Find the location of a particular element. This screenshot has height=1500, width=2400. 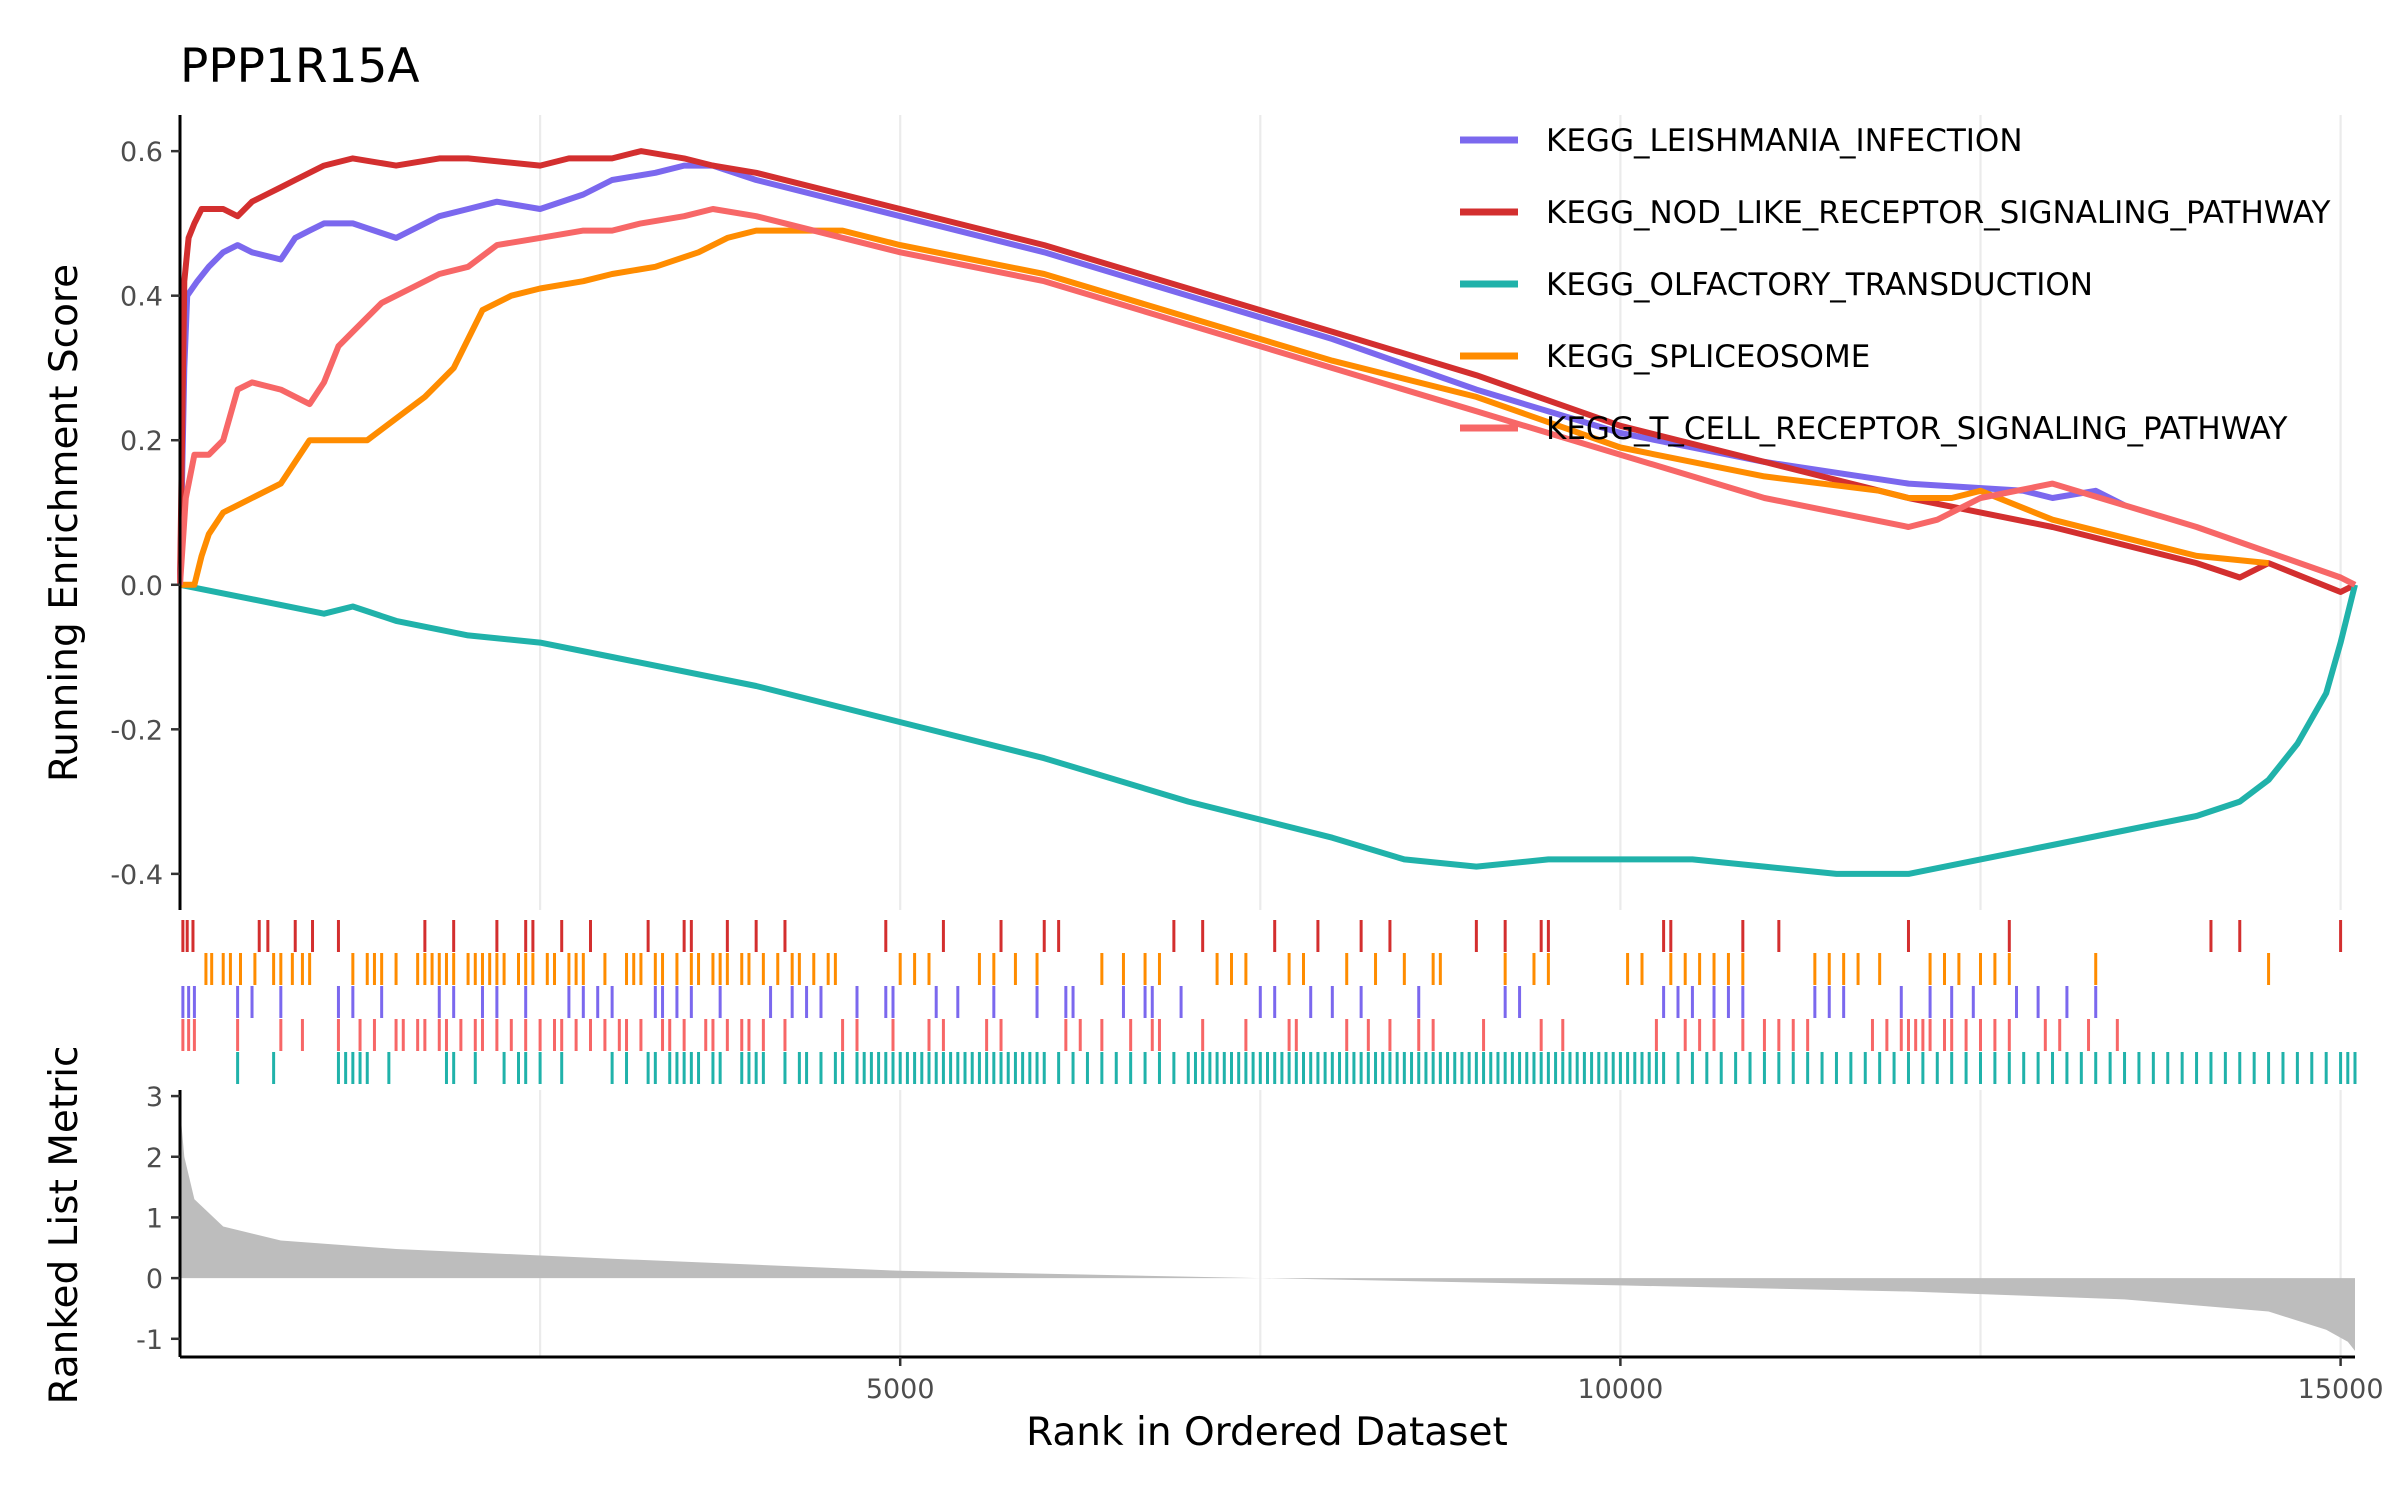

x-tick-label: 5000 is located at coordinates (900, 1389).